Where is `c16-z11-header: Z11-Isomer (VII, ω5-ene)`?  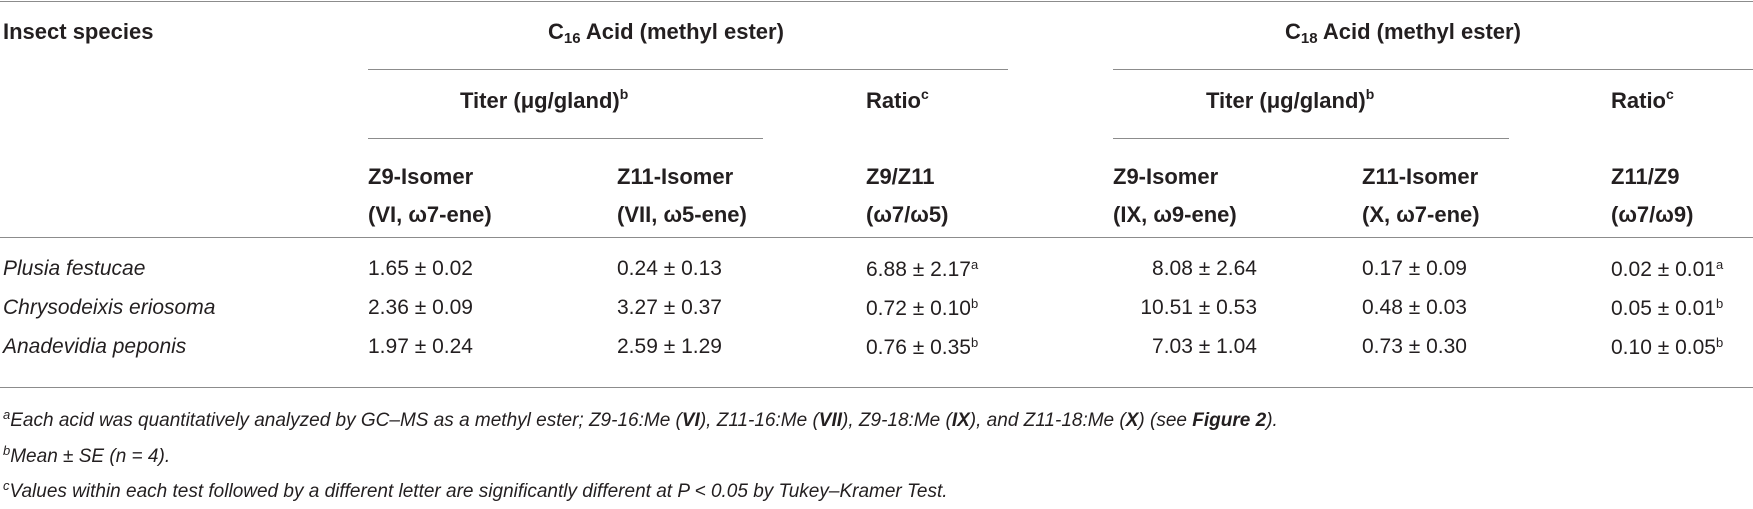 c16-z11-header: Z11-Isomer (VII, ω5-ene) is located at coordinates (682, 196).